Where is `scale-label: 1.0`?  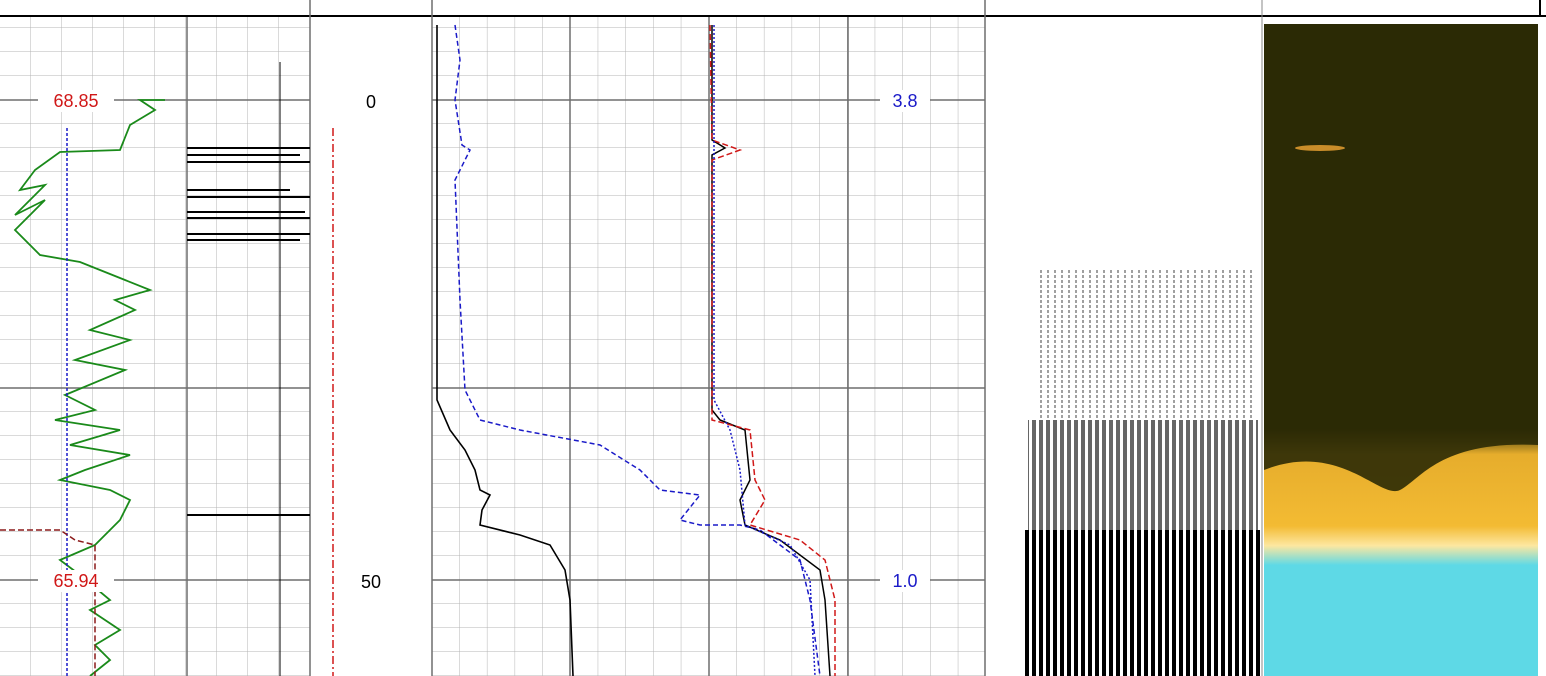 scale-label: 1.0 is located at coordinates (904, 581).